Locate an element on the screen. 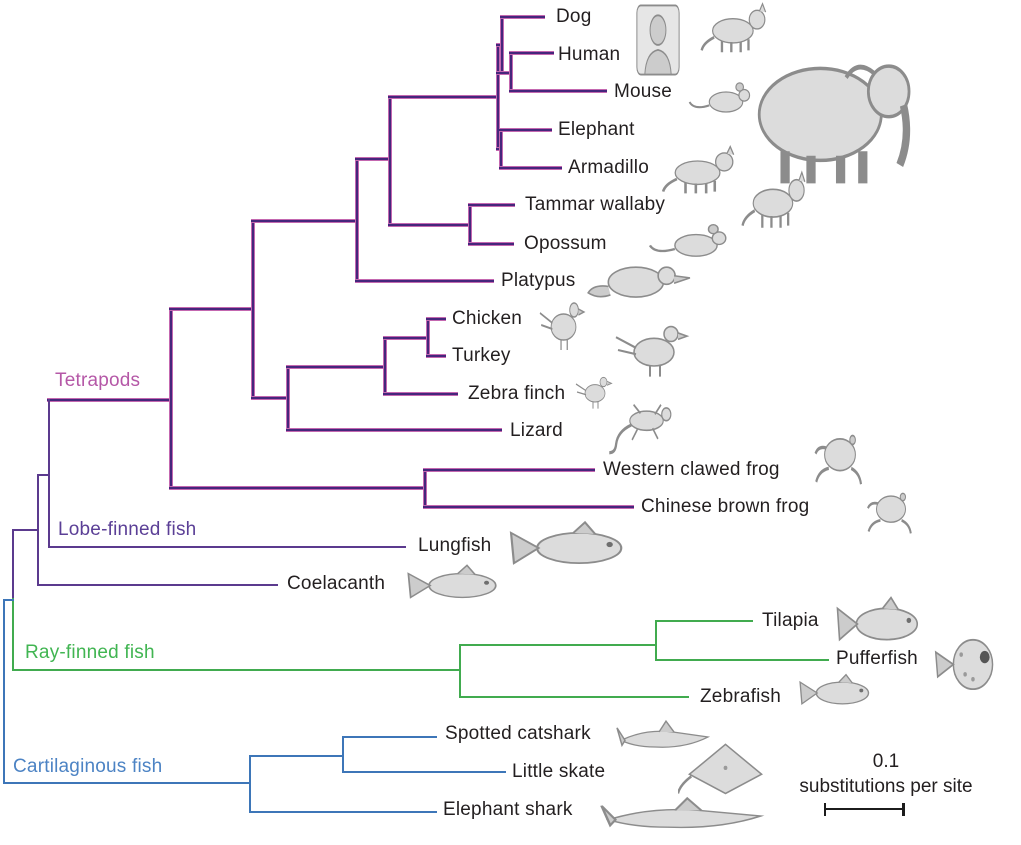  branch-coelacanth is located at coordinates (157, 585).